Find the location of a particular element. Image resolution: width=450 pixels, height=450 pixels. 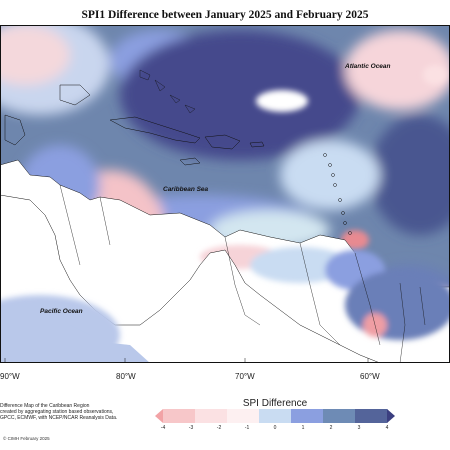

copyright-notice: © CIMH February 2025 is located at coordinates (26, 438).